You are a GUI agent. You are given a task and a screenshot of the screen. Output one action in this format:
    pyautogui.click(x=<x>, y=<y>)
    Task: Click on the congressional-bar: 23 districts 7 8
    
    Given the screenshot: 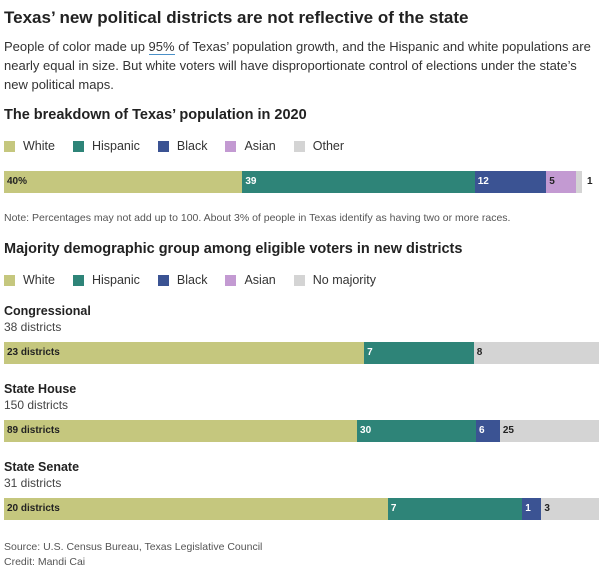 What is the action you would take?
    pyautogui.click(x=301, y=353)
    